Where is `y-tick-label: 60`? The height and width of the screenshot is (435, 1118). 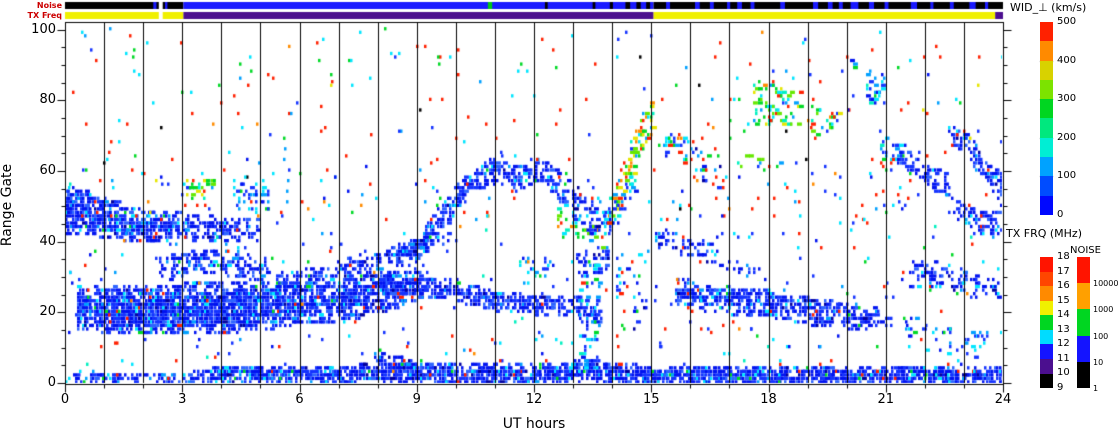 y-tick-label: 60 is located at coordinates (47, 171).